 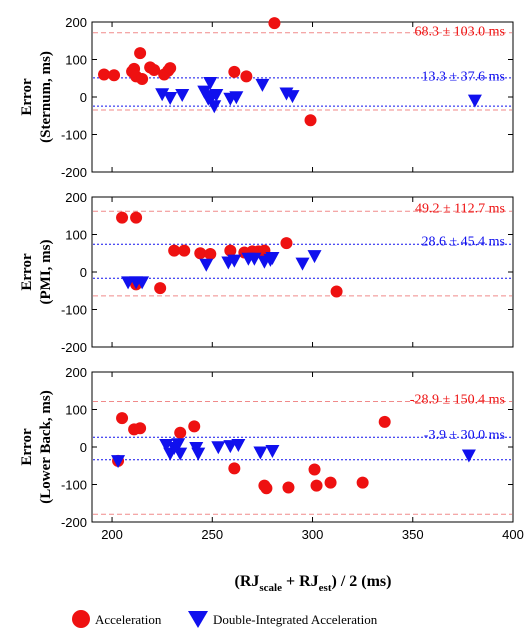 What do you see at coordinates (36, 272) in the screenshot?
I see `y-axis-label: Error (PMI, ms)` at bounding box center [36, 272].